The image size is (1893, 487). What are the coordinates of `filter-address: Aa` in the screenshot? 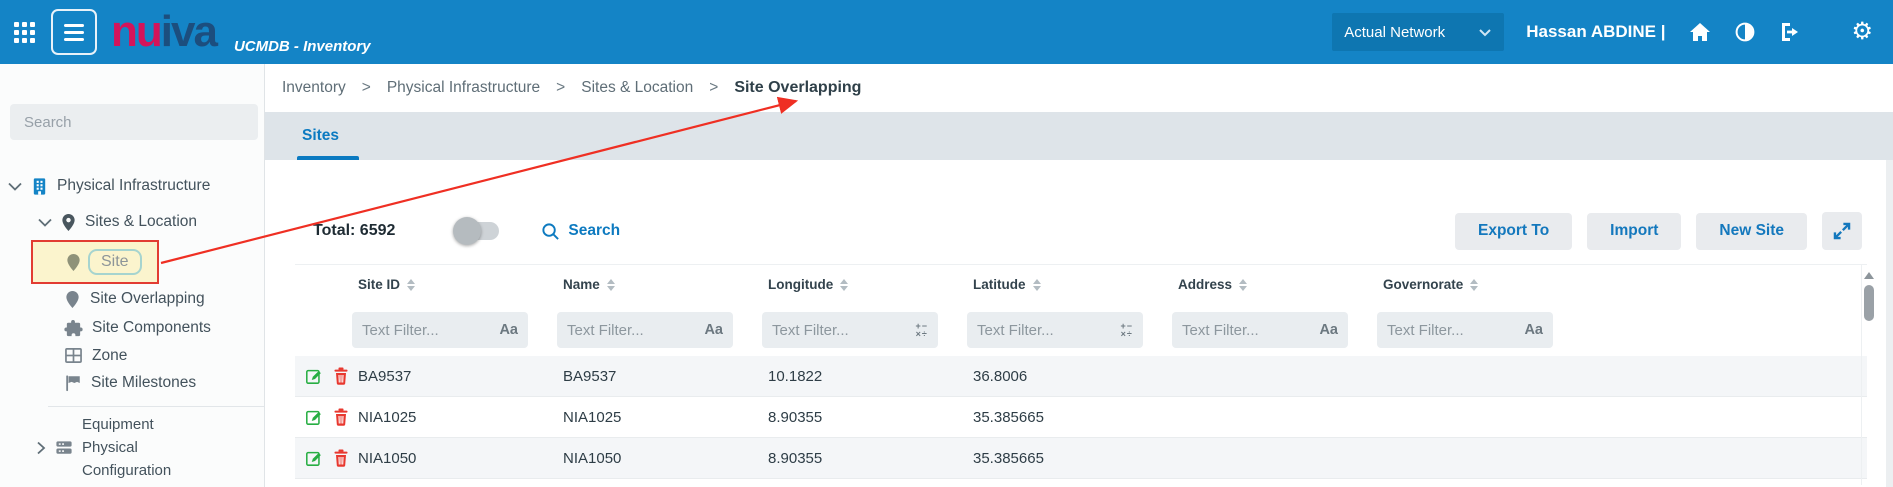 It's located at (1260, 330).